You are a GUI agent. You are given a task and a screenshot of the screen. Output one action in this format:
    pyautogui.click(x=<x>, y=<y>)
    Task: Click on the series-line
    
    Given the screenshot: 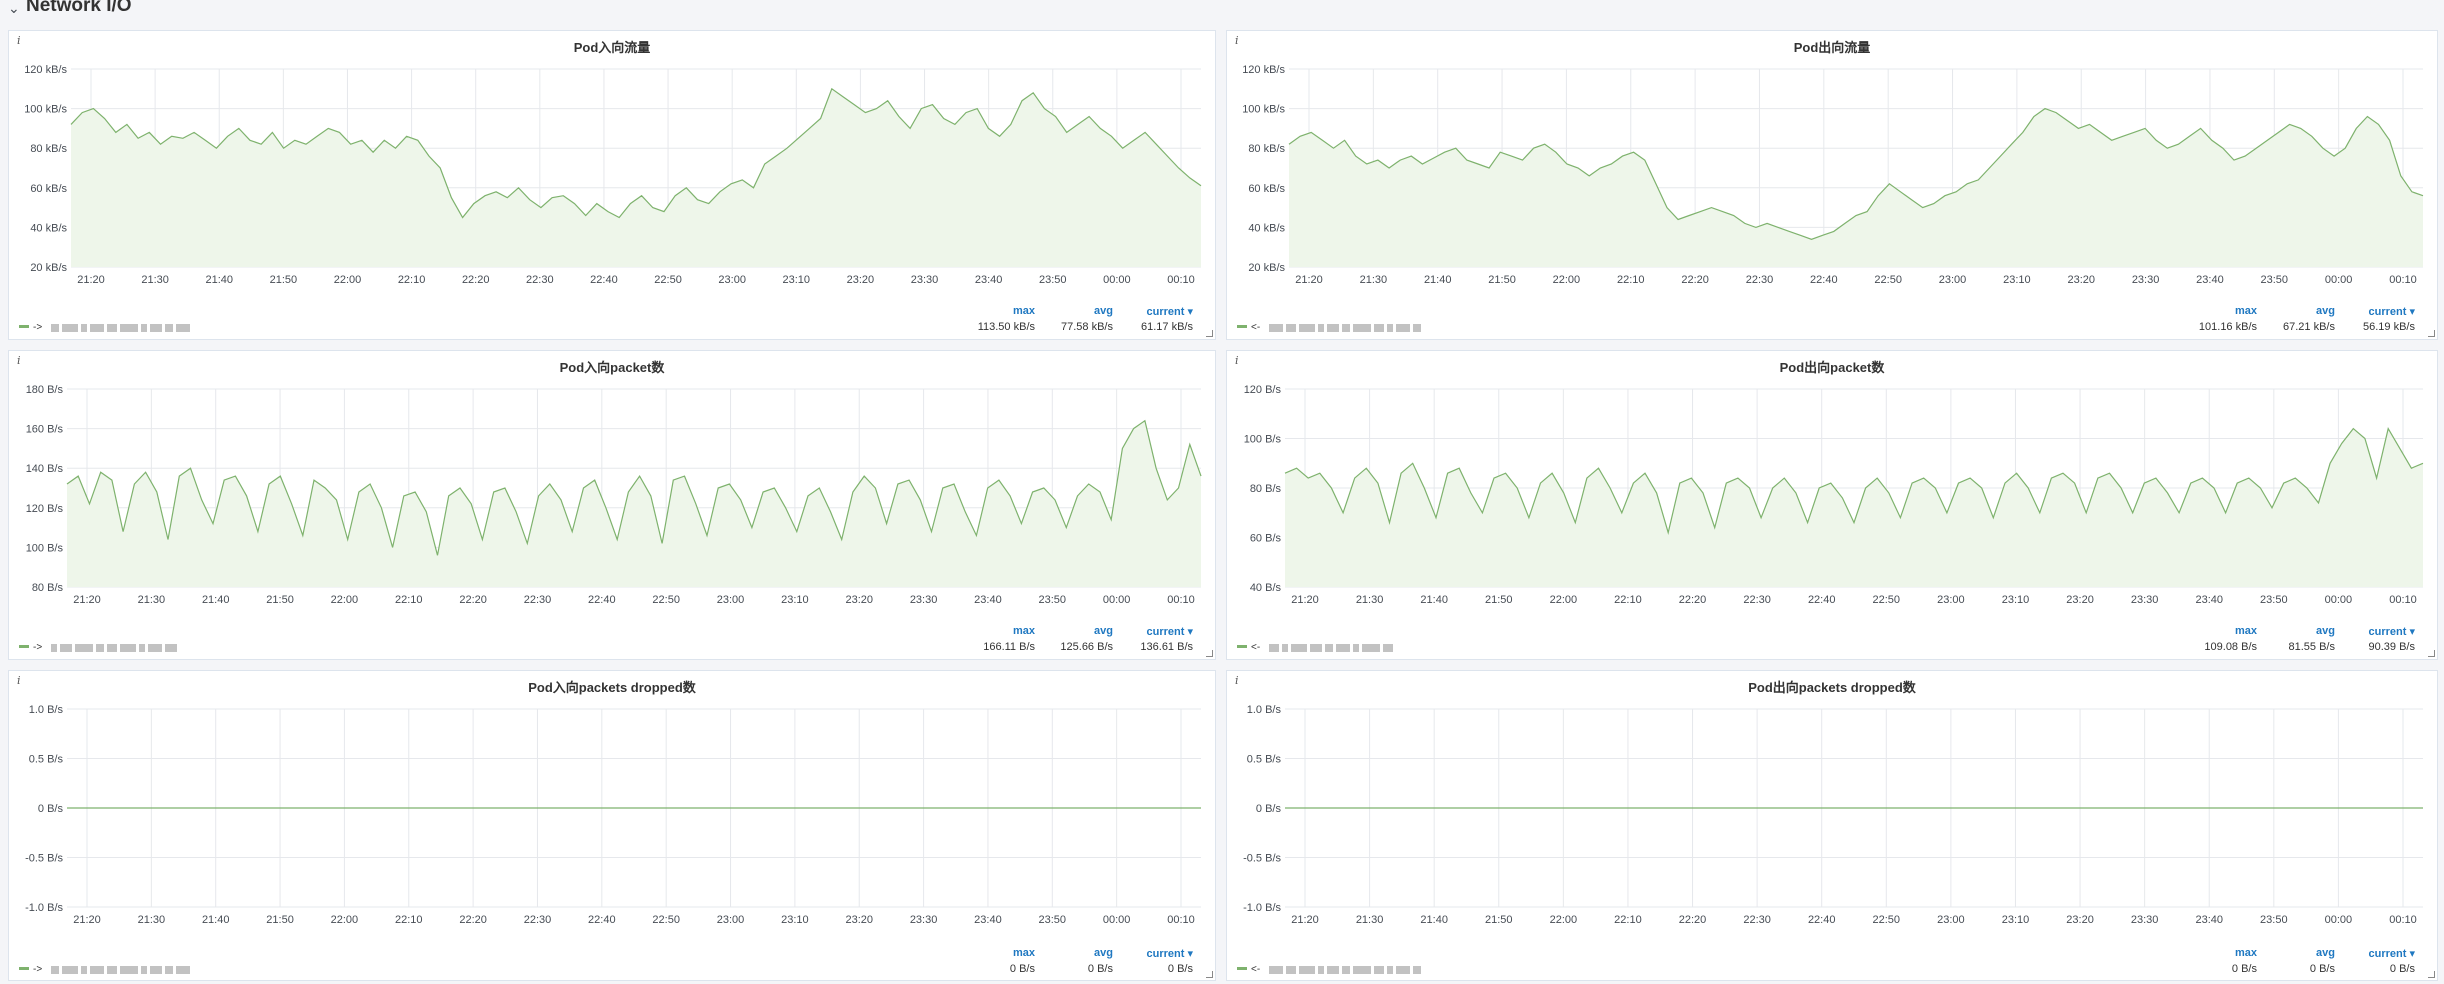 What is the action you would take?
    pyautogui.click(x=636, y=153)
    